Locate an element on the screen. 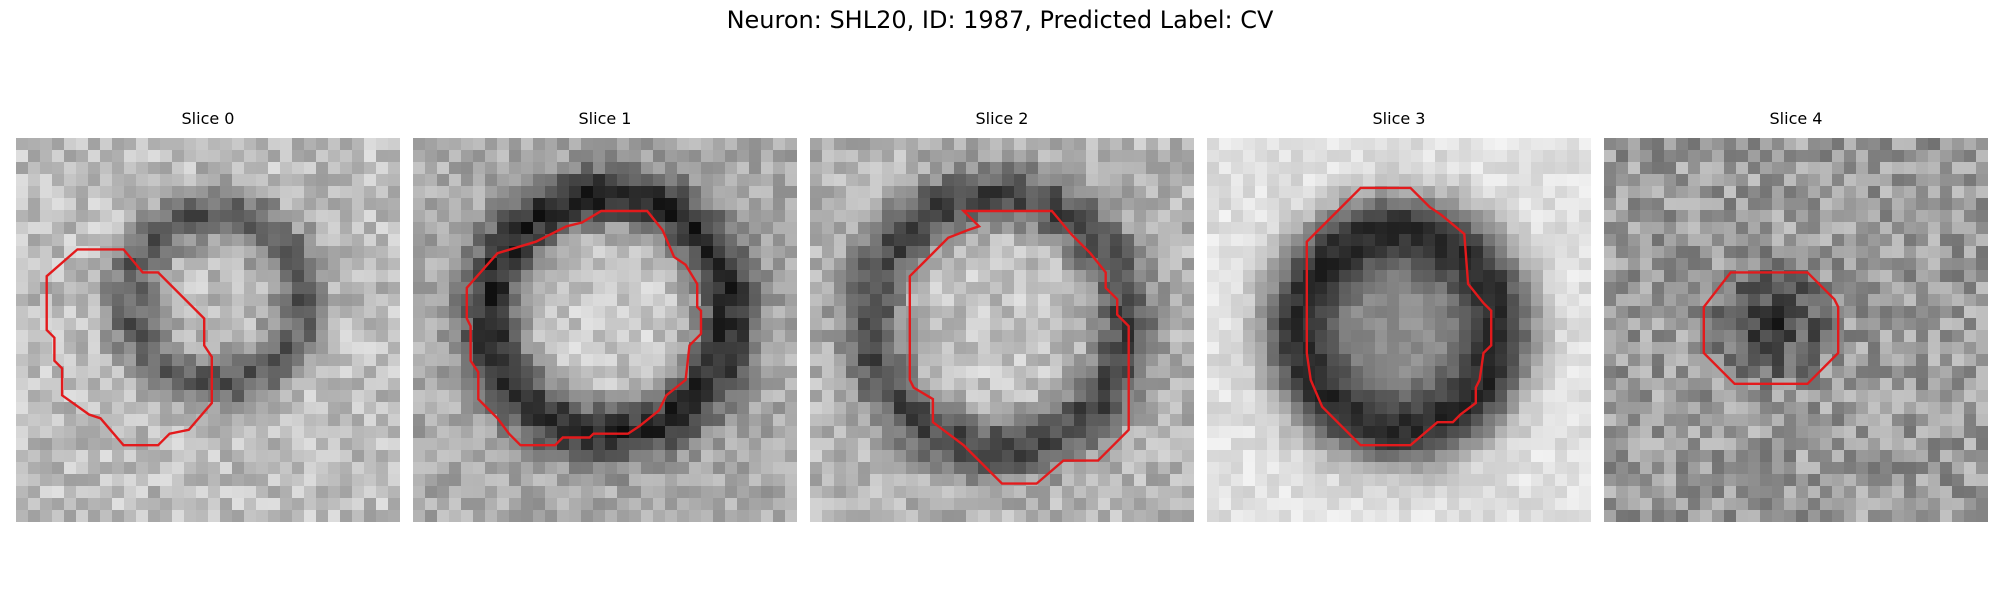 This screenshot has width=2000, height=600. slice-title: Slice 2 is located at coordinates (1002, 118).